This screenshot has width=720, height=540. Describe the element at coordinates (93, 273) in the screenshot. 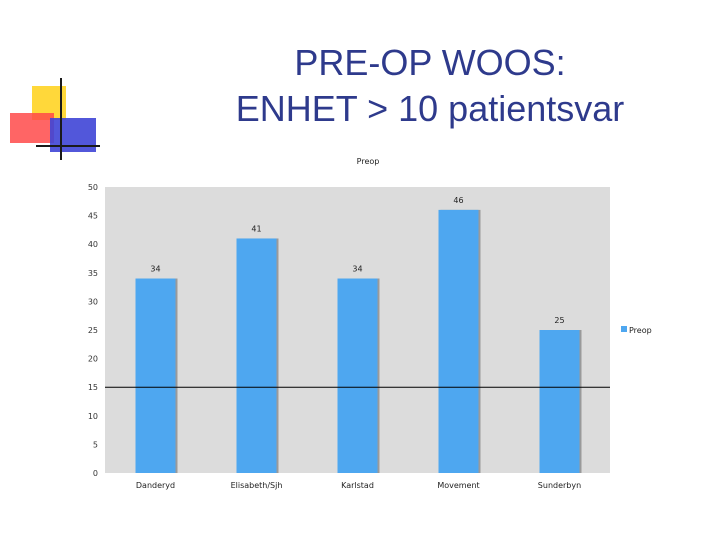

I see `y-tick-label: 35` at that location.